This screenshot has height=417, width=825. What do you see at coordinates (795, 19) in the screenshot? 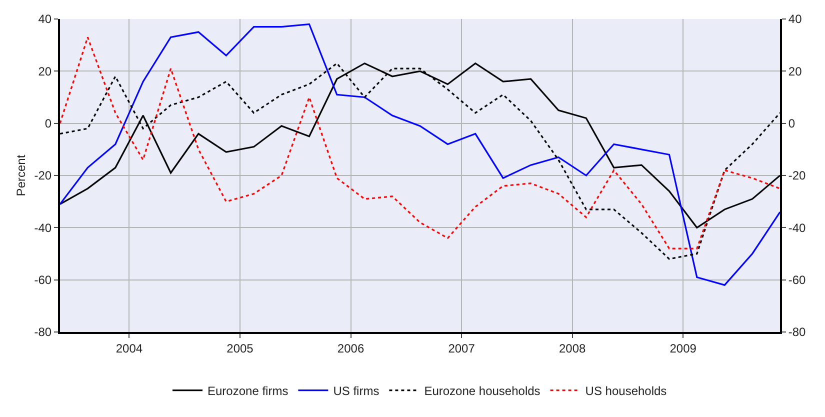
I see `y2-tick-label: 40` at bounding box center [795, 19].